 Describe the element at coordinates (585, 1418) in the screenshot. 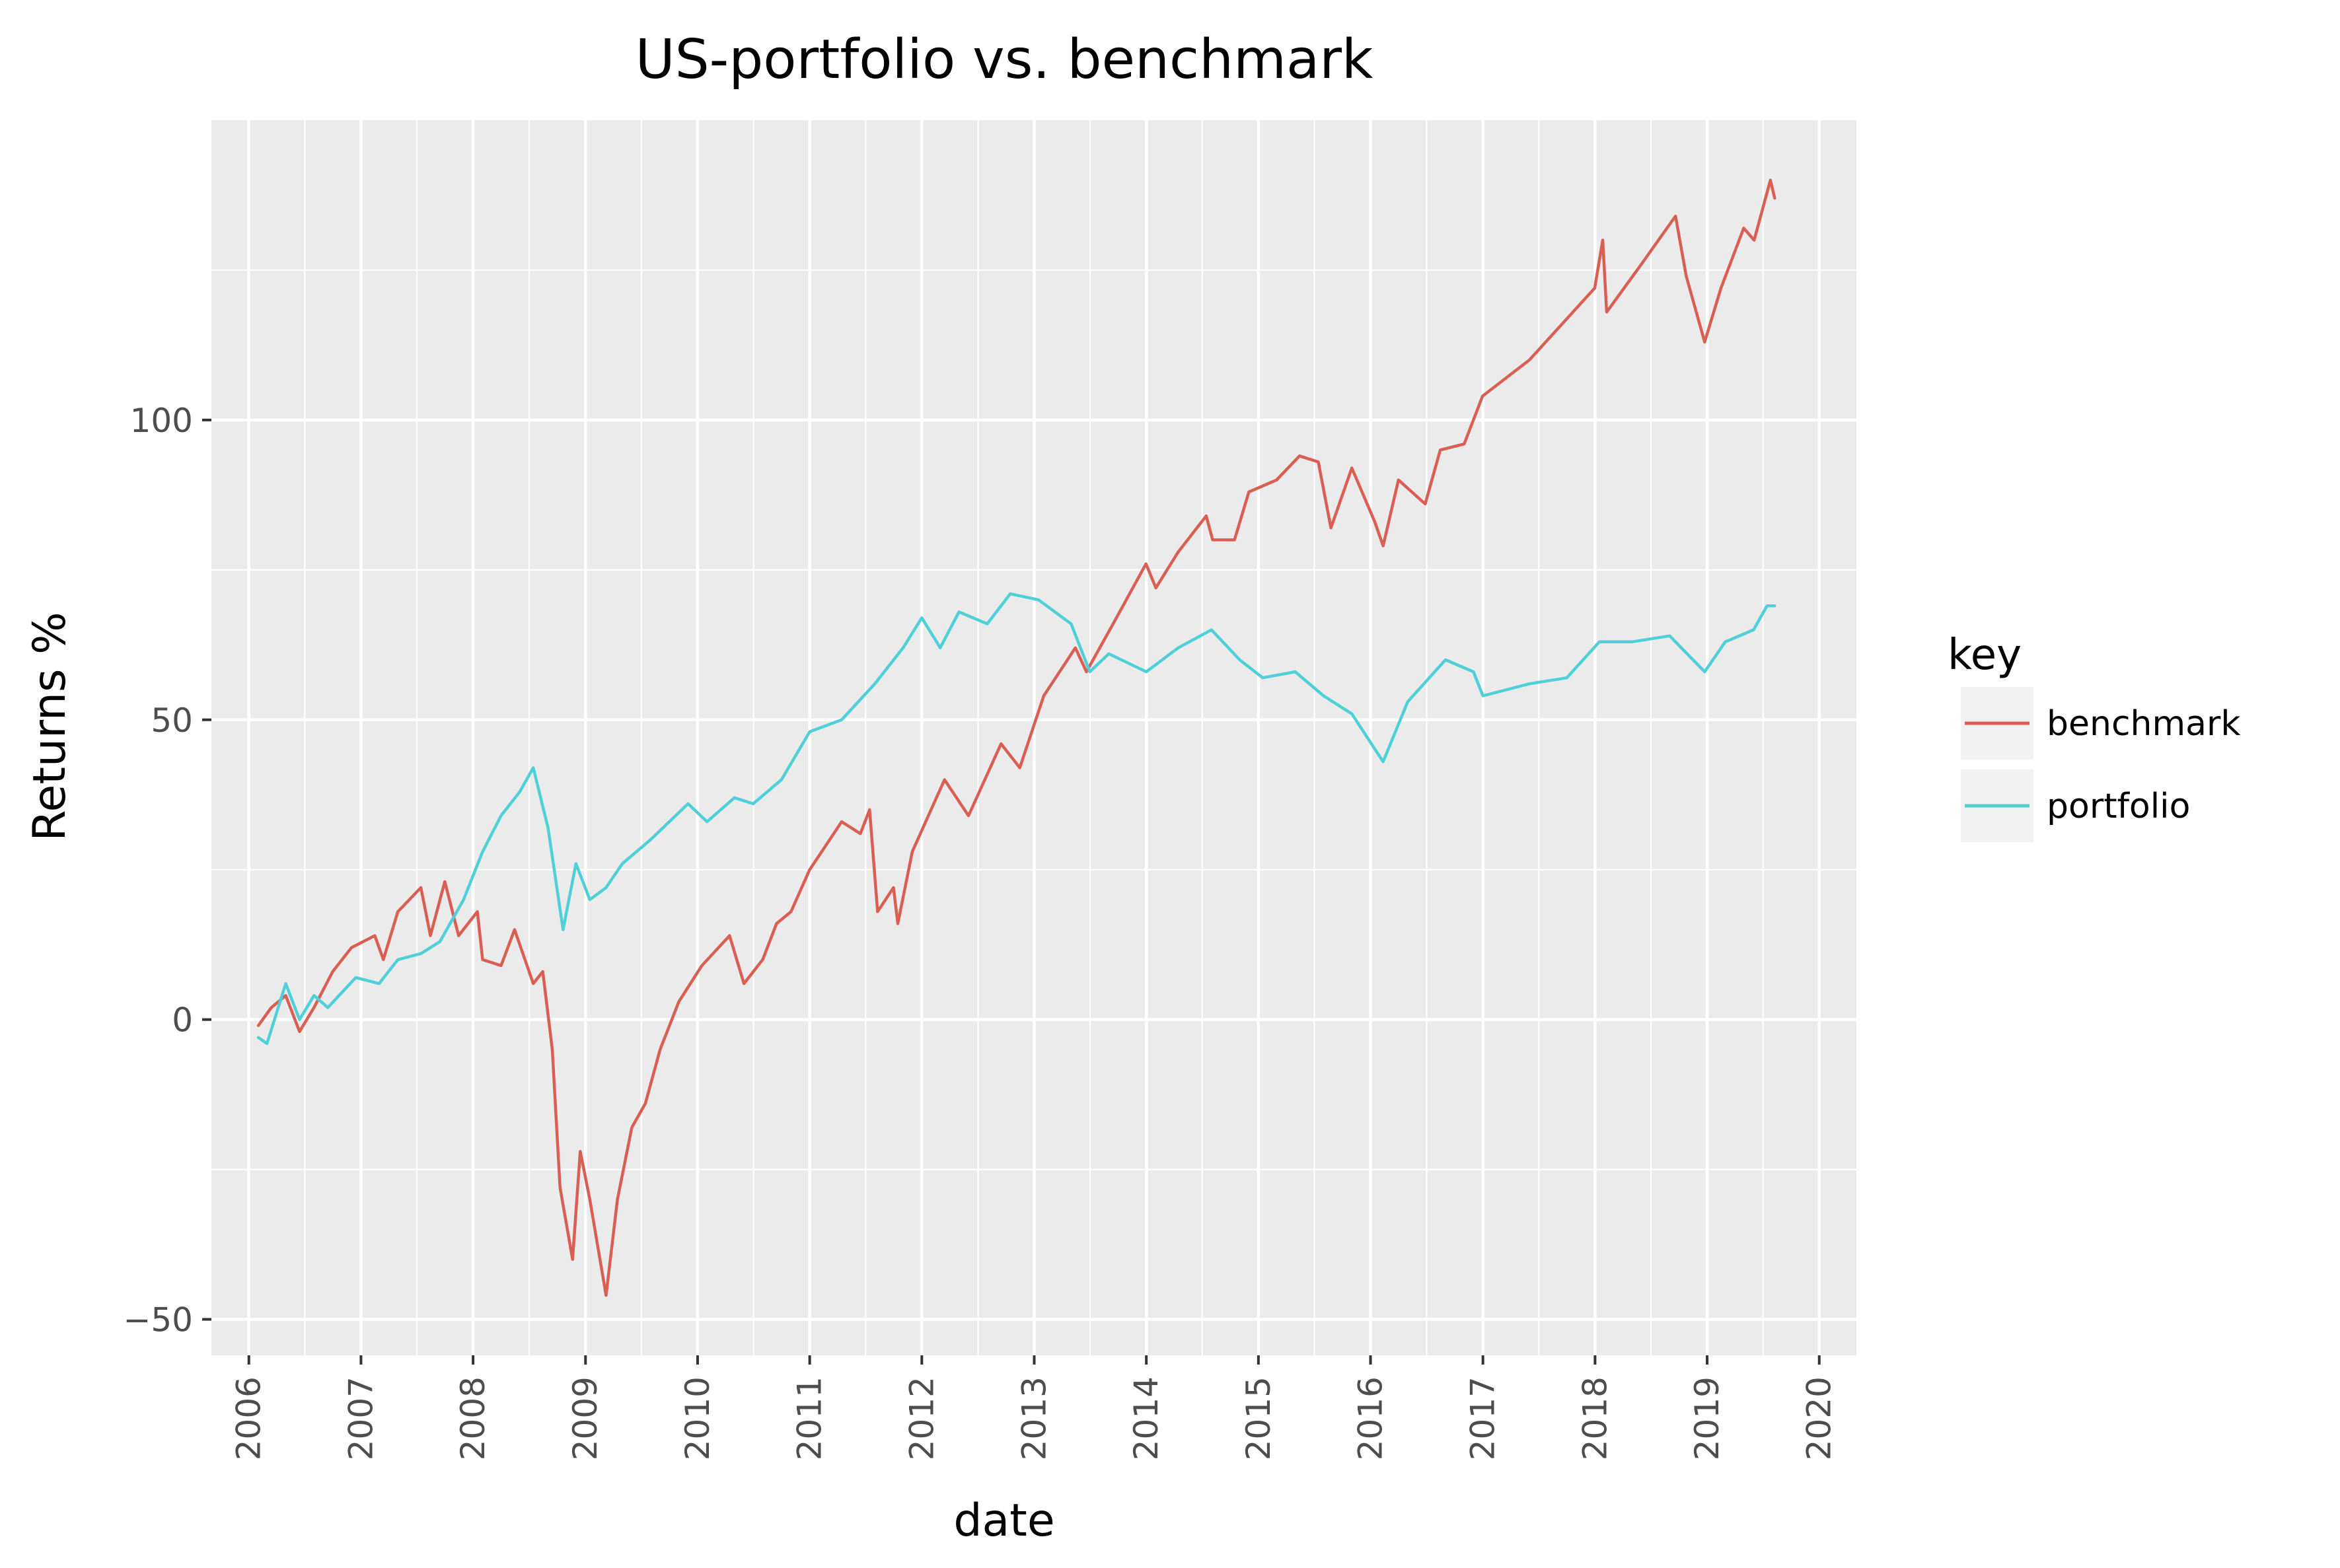

I see `x-tick-label: 2009` at that location.